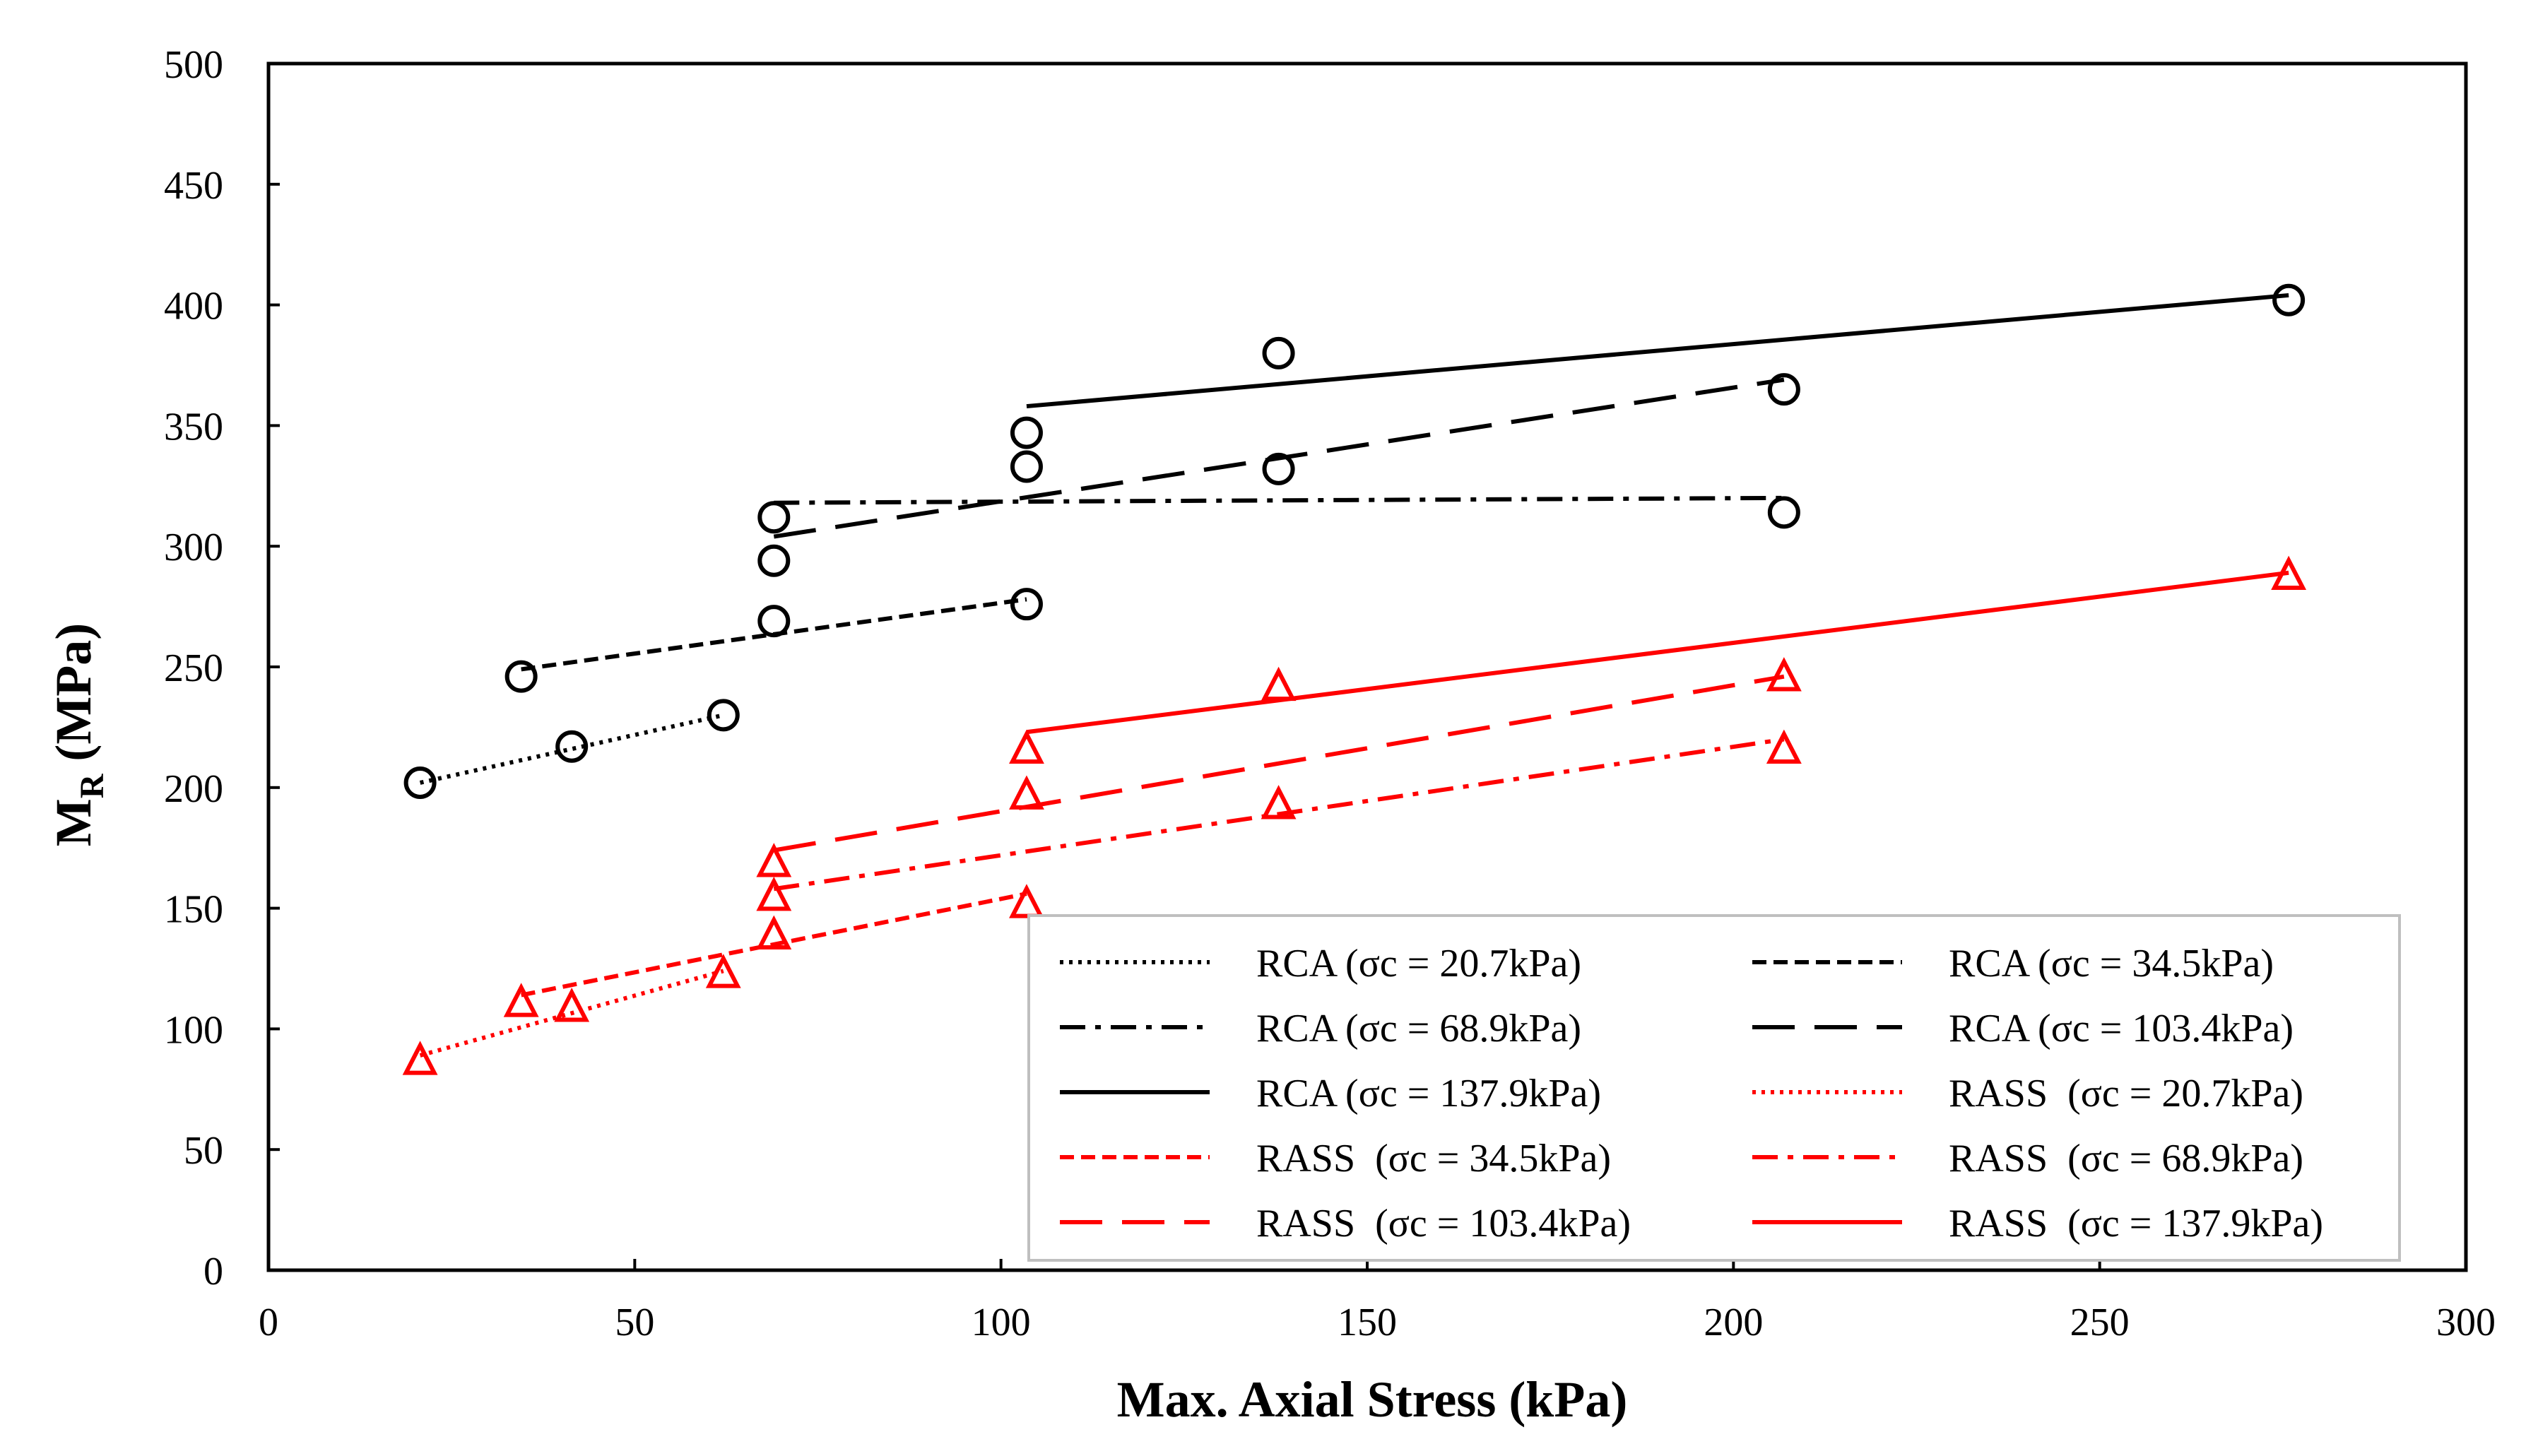  What do you see at coordinates (193, 186) in the screenshot?
I see `y-tick-label: 450` at bounding box center [193, 186].